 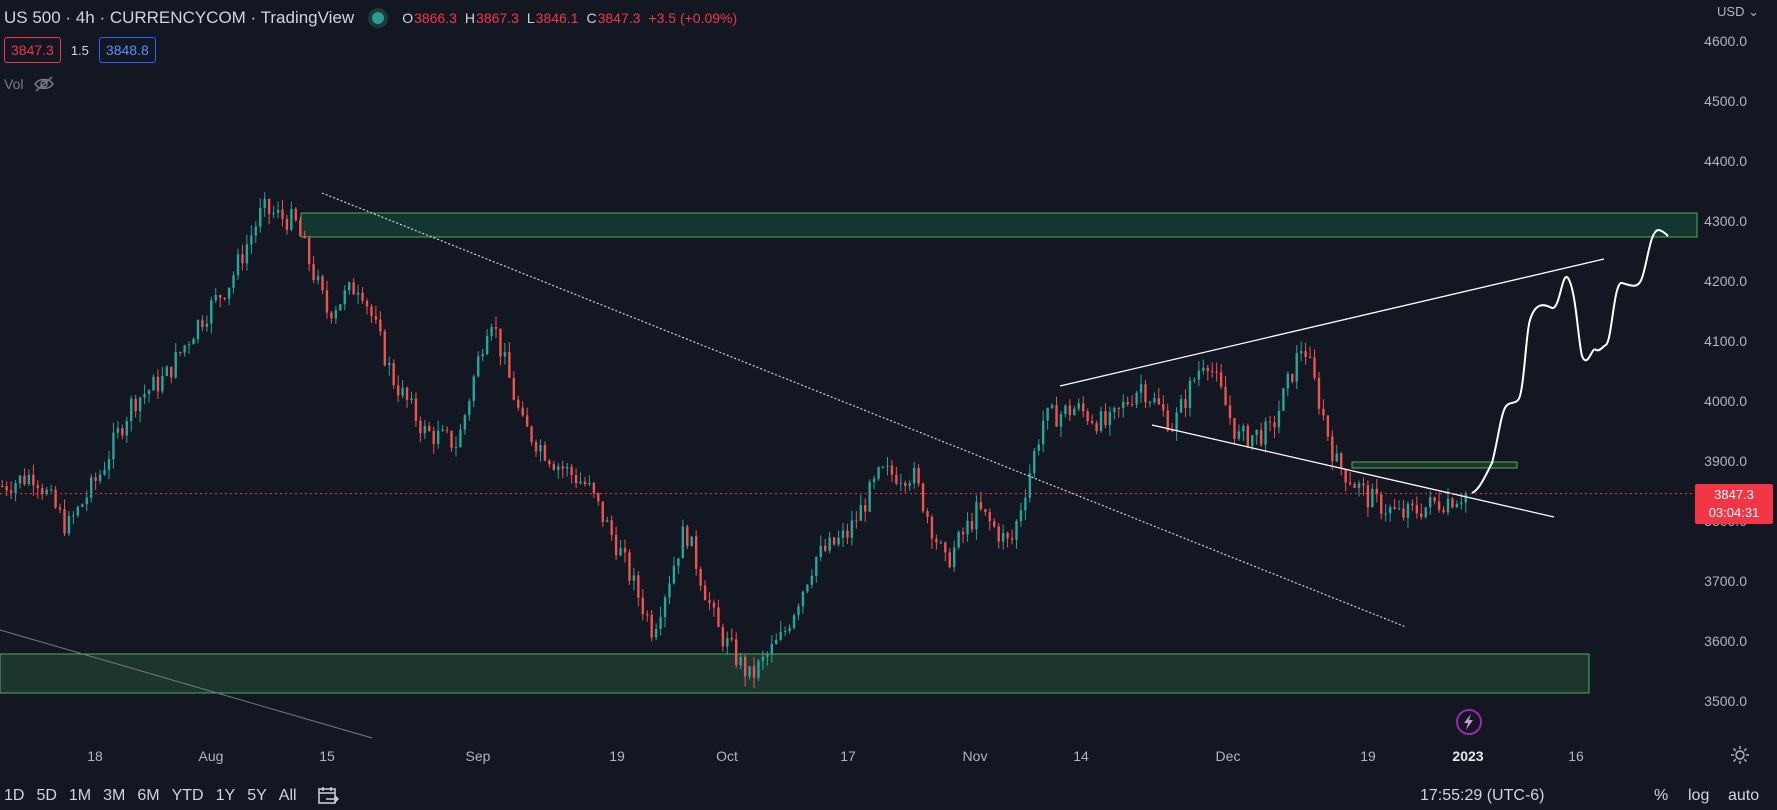 What do you see at coordinates (114, 795) in the screenshot?
I see `range-3m: 3M` at bounding box center [114, 795].